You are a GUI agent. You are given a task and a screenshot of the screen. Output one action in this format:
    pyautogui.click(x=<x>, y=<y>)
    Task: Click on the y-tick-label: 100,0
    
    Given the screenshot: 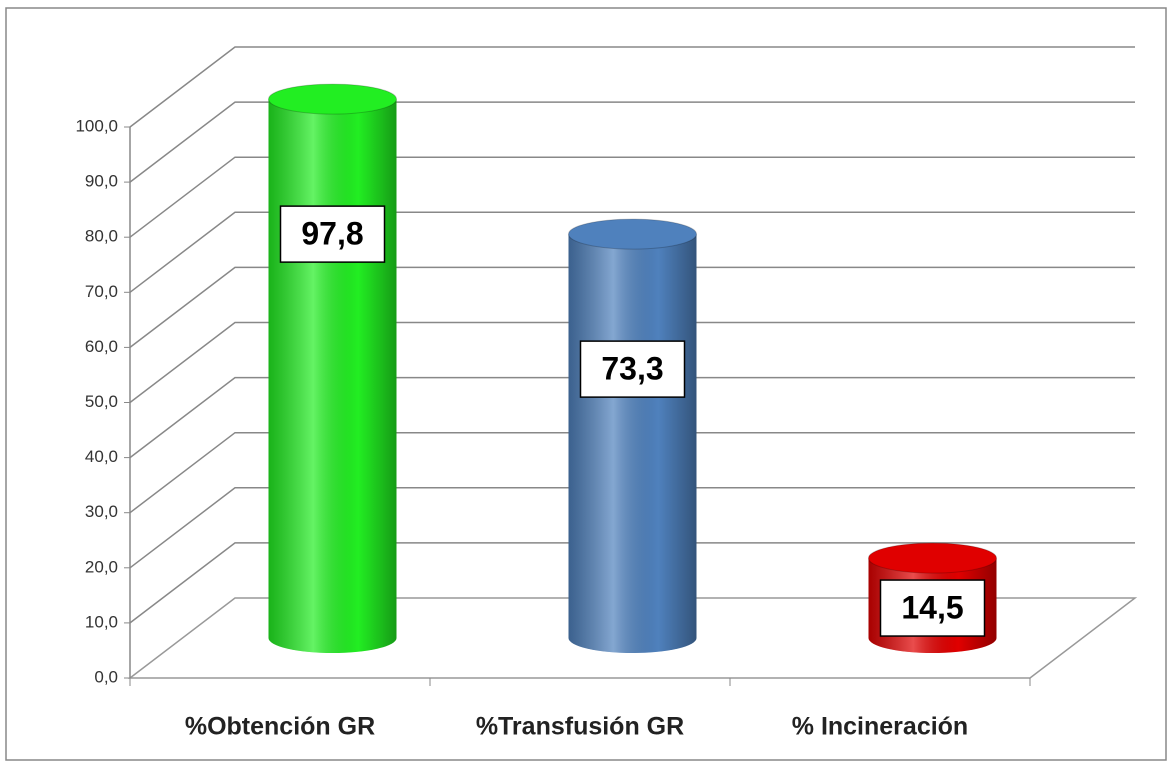 What is the action you would take?
    pyautogui.click(x=96, y=125)
    